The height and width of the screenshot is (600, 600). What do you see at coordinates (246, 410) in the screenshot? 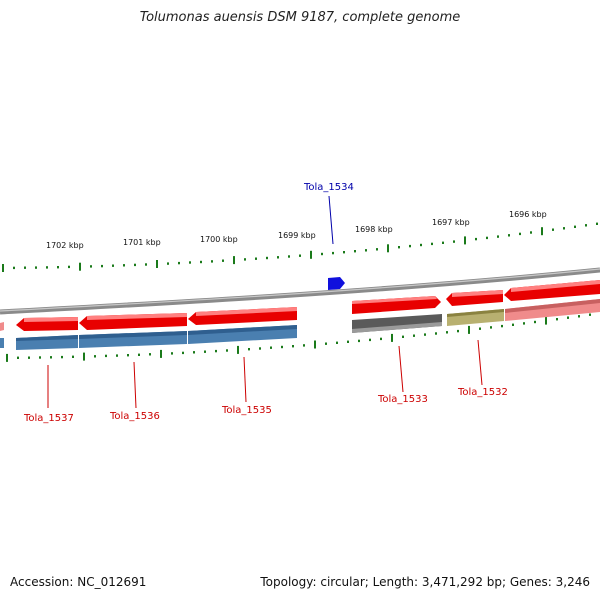
I see `gene-label-tola-1535: Tola_1535` at bounding box center [246, 410].